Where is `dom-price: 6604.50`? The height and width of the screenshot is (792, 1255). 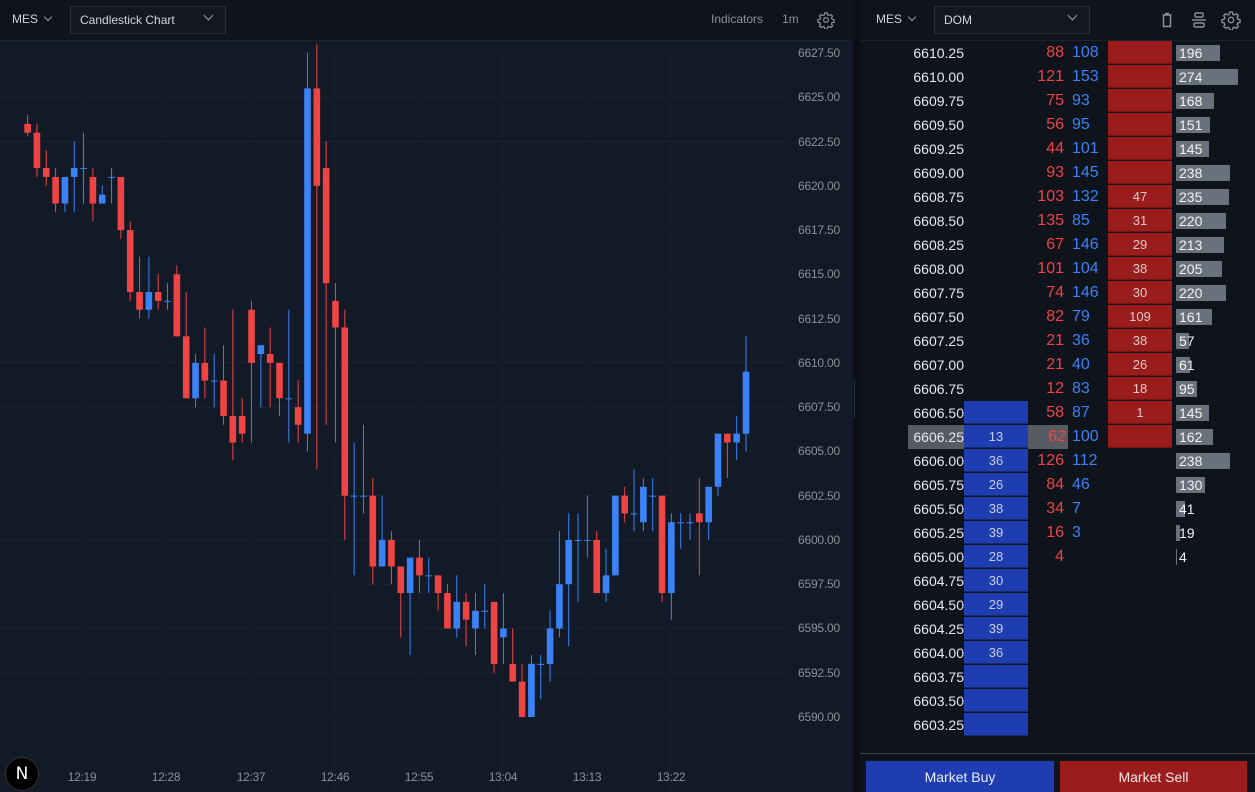 dom-price: 6604.50 is located at coordinates (938, 605).